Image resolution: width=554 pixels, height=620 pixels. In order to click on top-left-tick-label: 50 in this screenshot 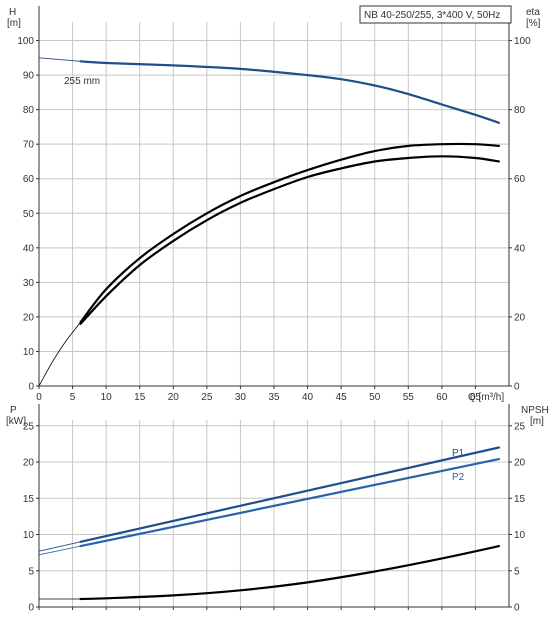, I will do `click(29, 214)`.